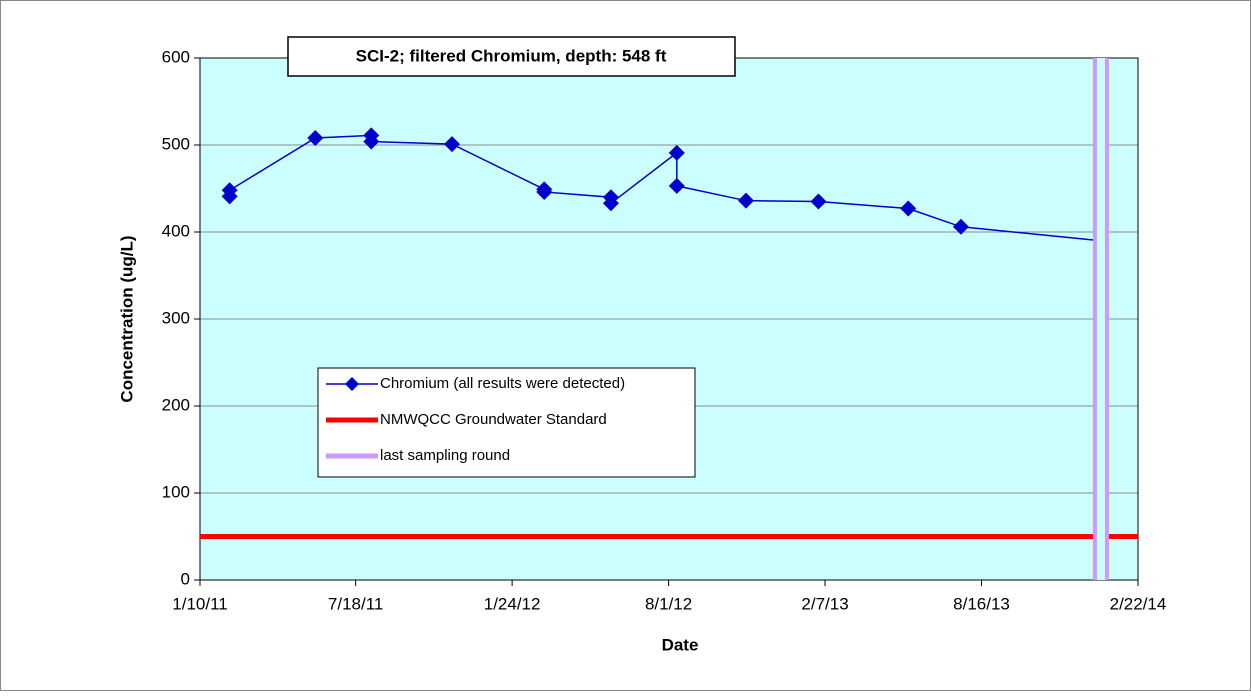 This screenshot has height=696, width=1251. Describe the element at coordinates (493, 419) in the screenshot. I see `legend-label: NMWQCC Groundwater Standard` at that location.